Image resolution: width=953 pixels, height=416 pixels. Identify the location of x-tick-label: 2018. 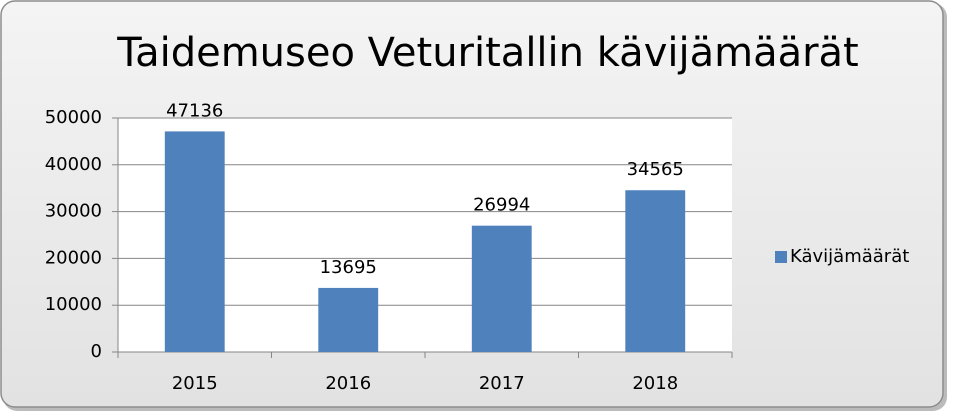
(655, 383).